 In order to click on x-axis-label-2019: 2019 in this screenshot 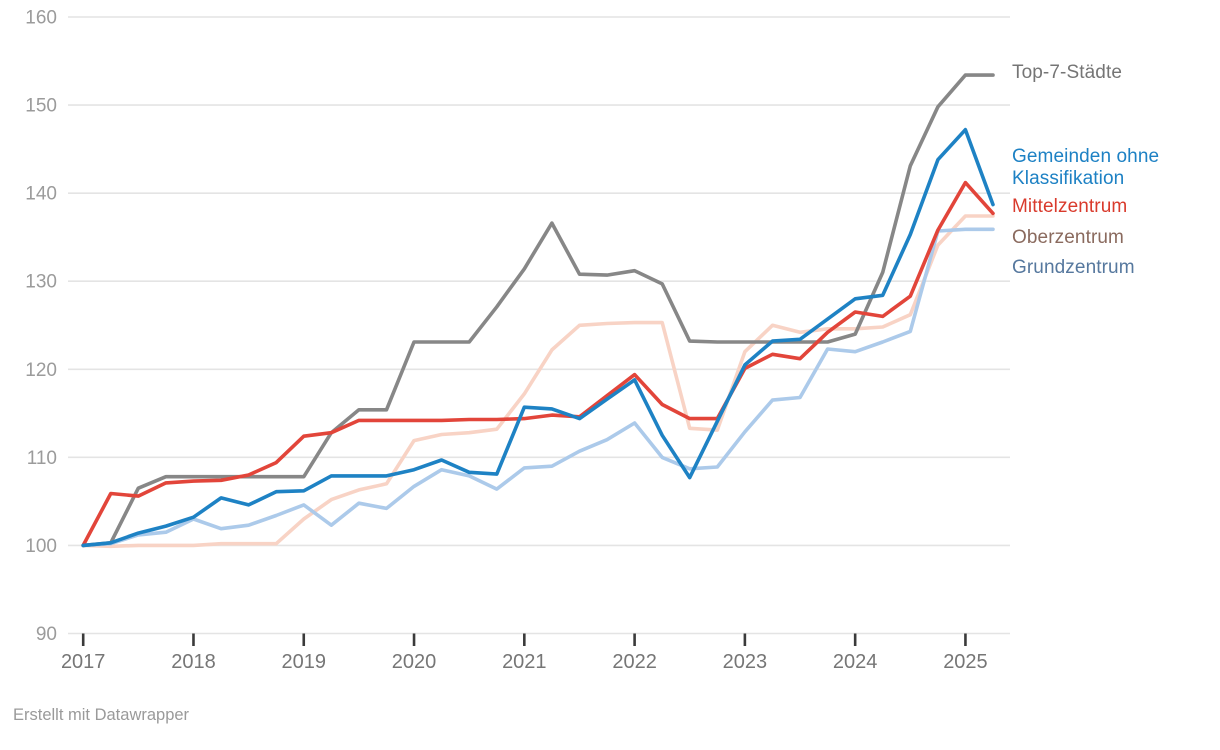, I will do `click(304, 662)`.